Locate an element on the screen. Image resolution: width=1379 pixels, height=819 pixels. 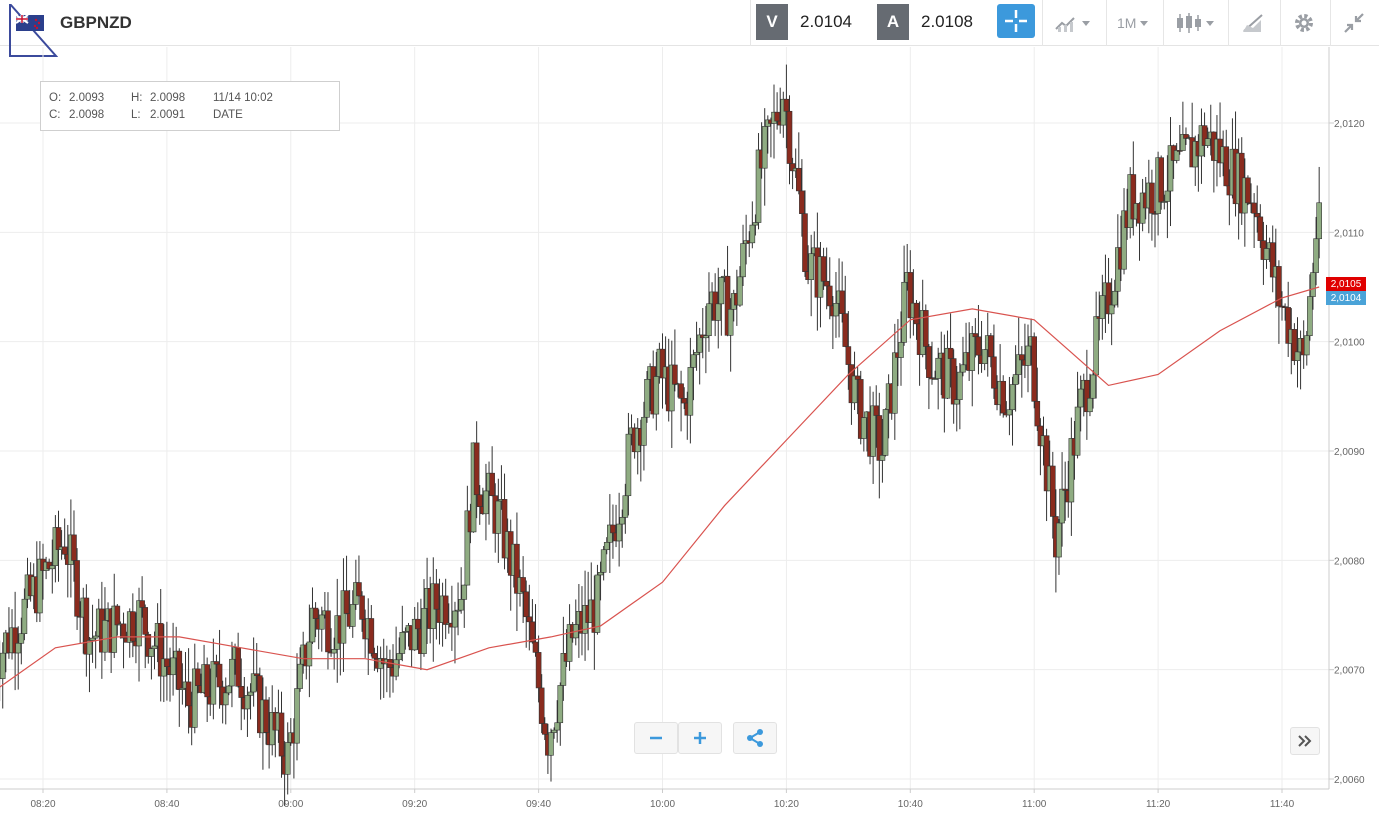
buy-price-button: A 2.0108 is located at coordinates (925, 22).